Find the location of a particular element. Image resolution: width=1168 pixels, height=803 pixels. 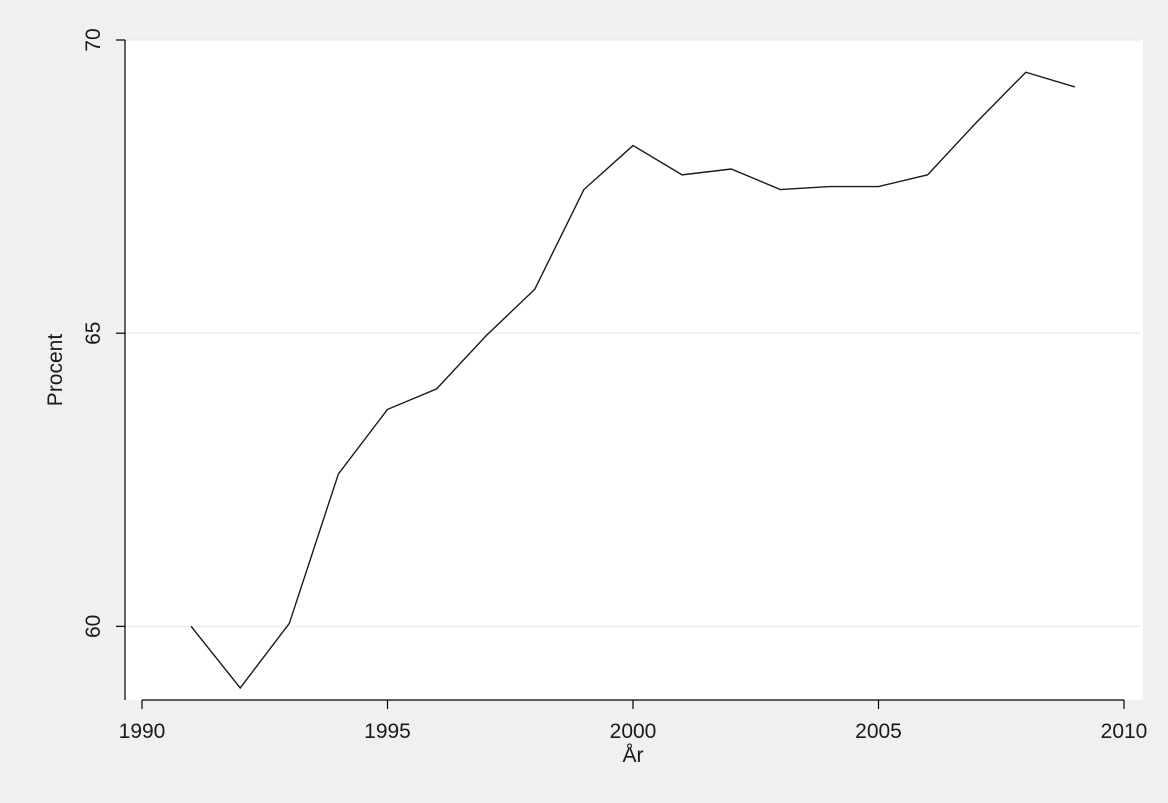

x-tick-label-2005: 2005 is located at coordinates (878, 731).